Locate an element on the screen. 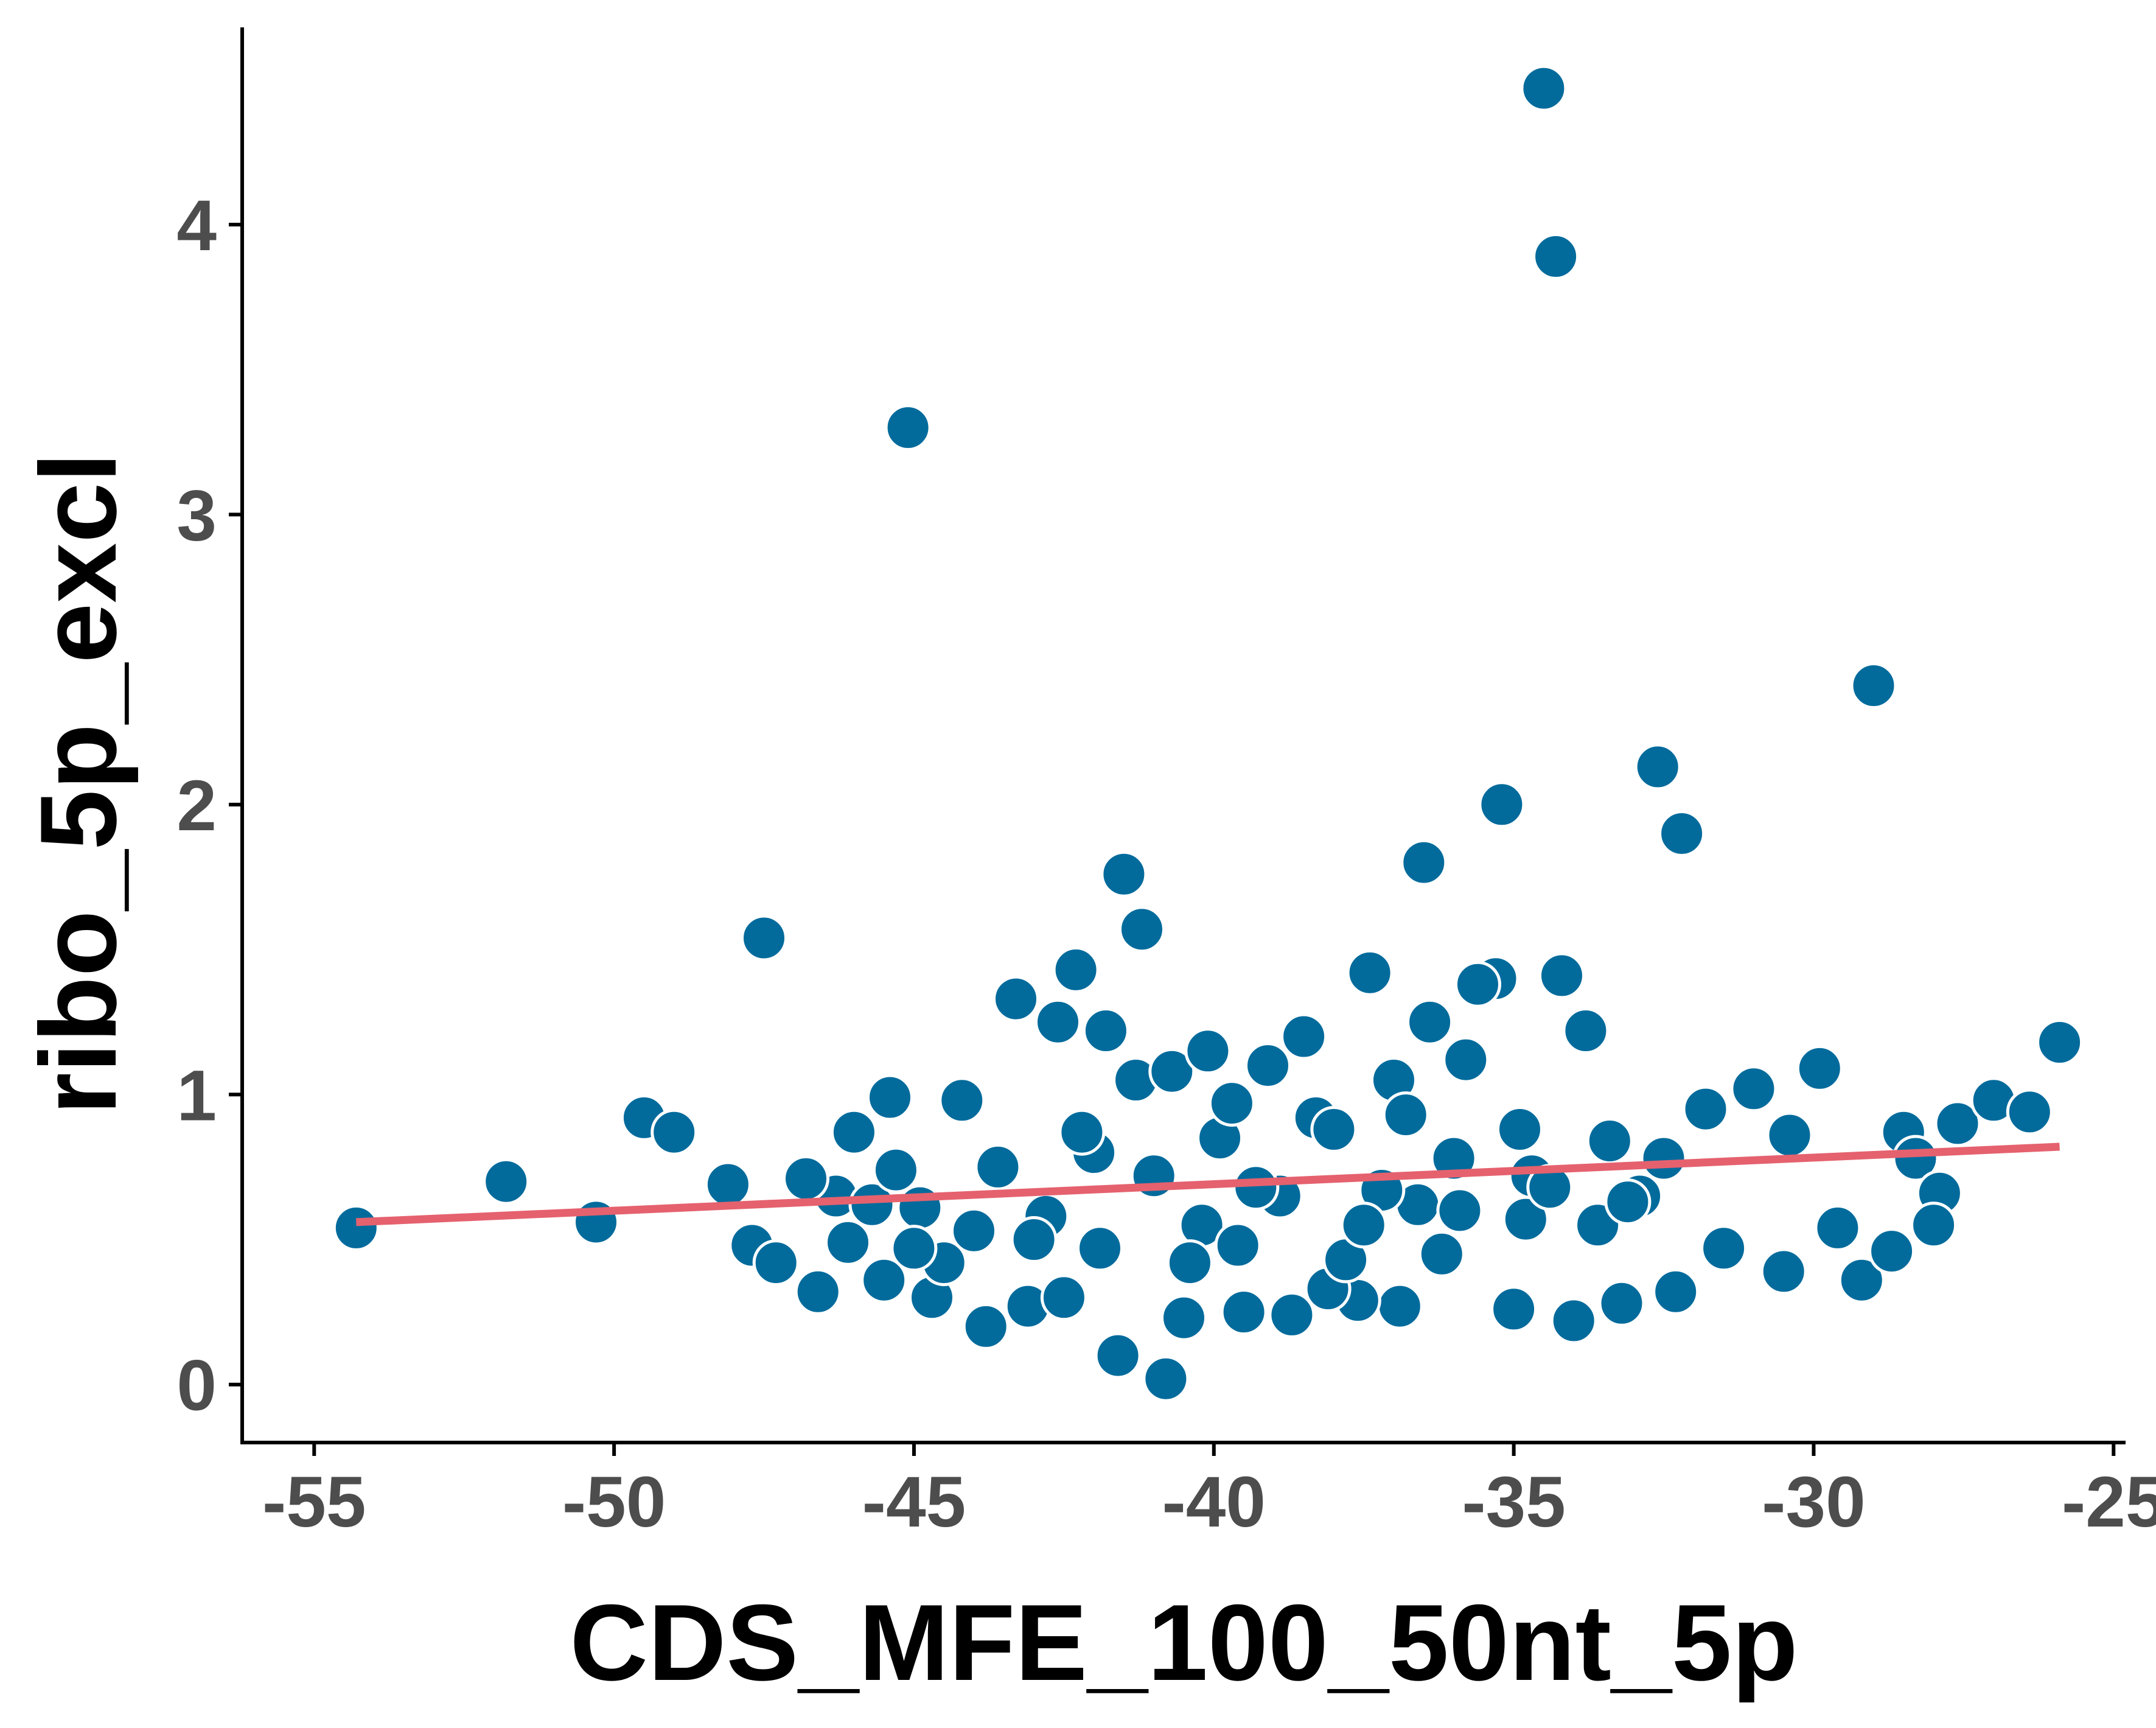  x-tick-label: -50 is located at coordinates (614, 1502).